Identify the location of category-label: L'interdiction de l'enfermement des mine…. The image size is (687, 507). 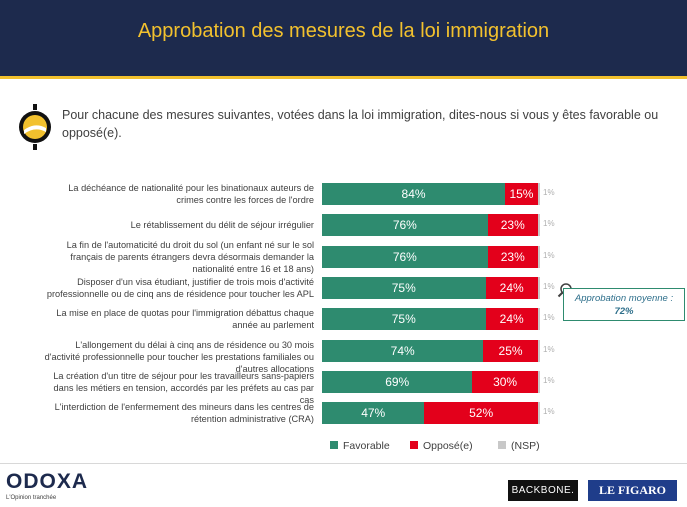
(184, 413).